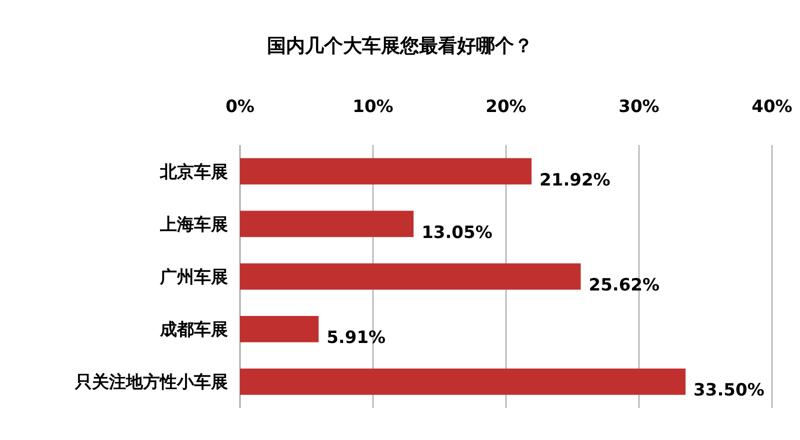 Image resolution: width=800 pixels, height=440 pixels. I want to click on x-tick-label: 10%, so click(373, 107).